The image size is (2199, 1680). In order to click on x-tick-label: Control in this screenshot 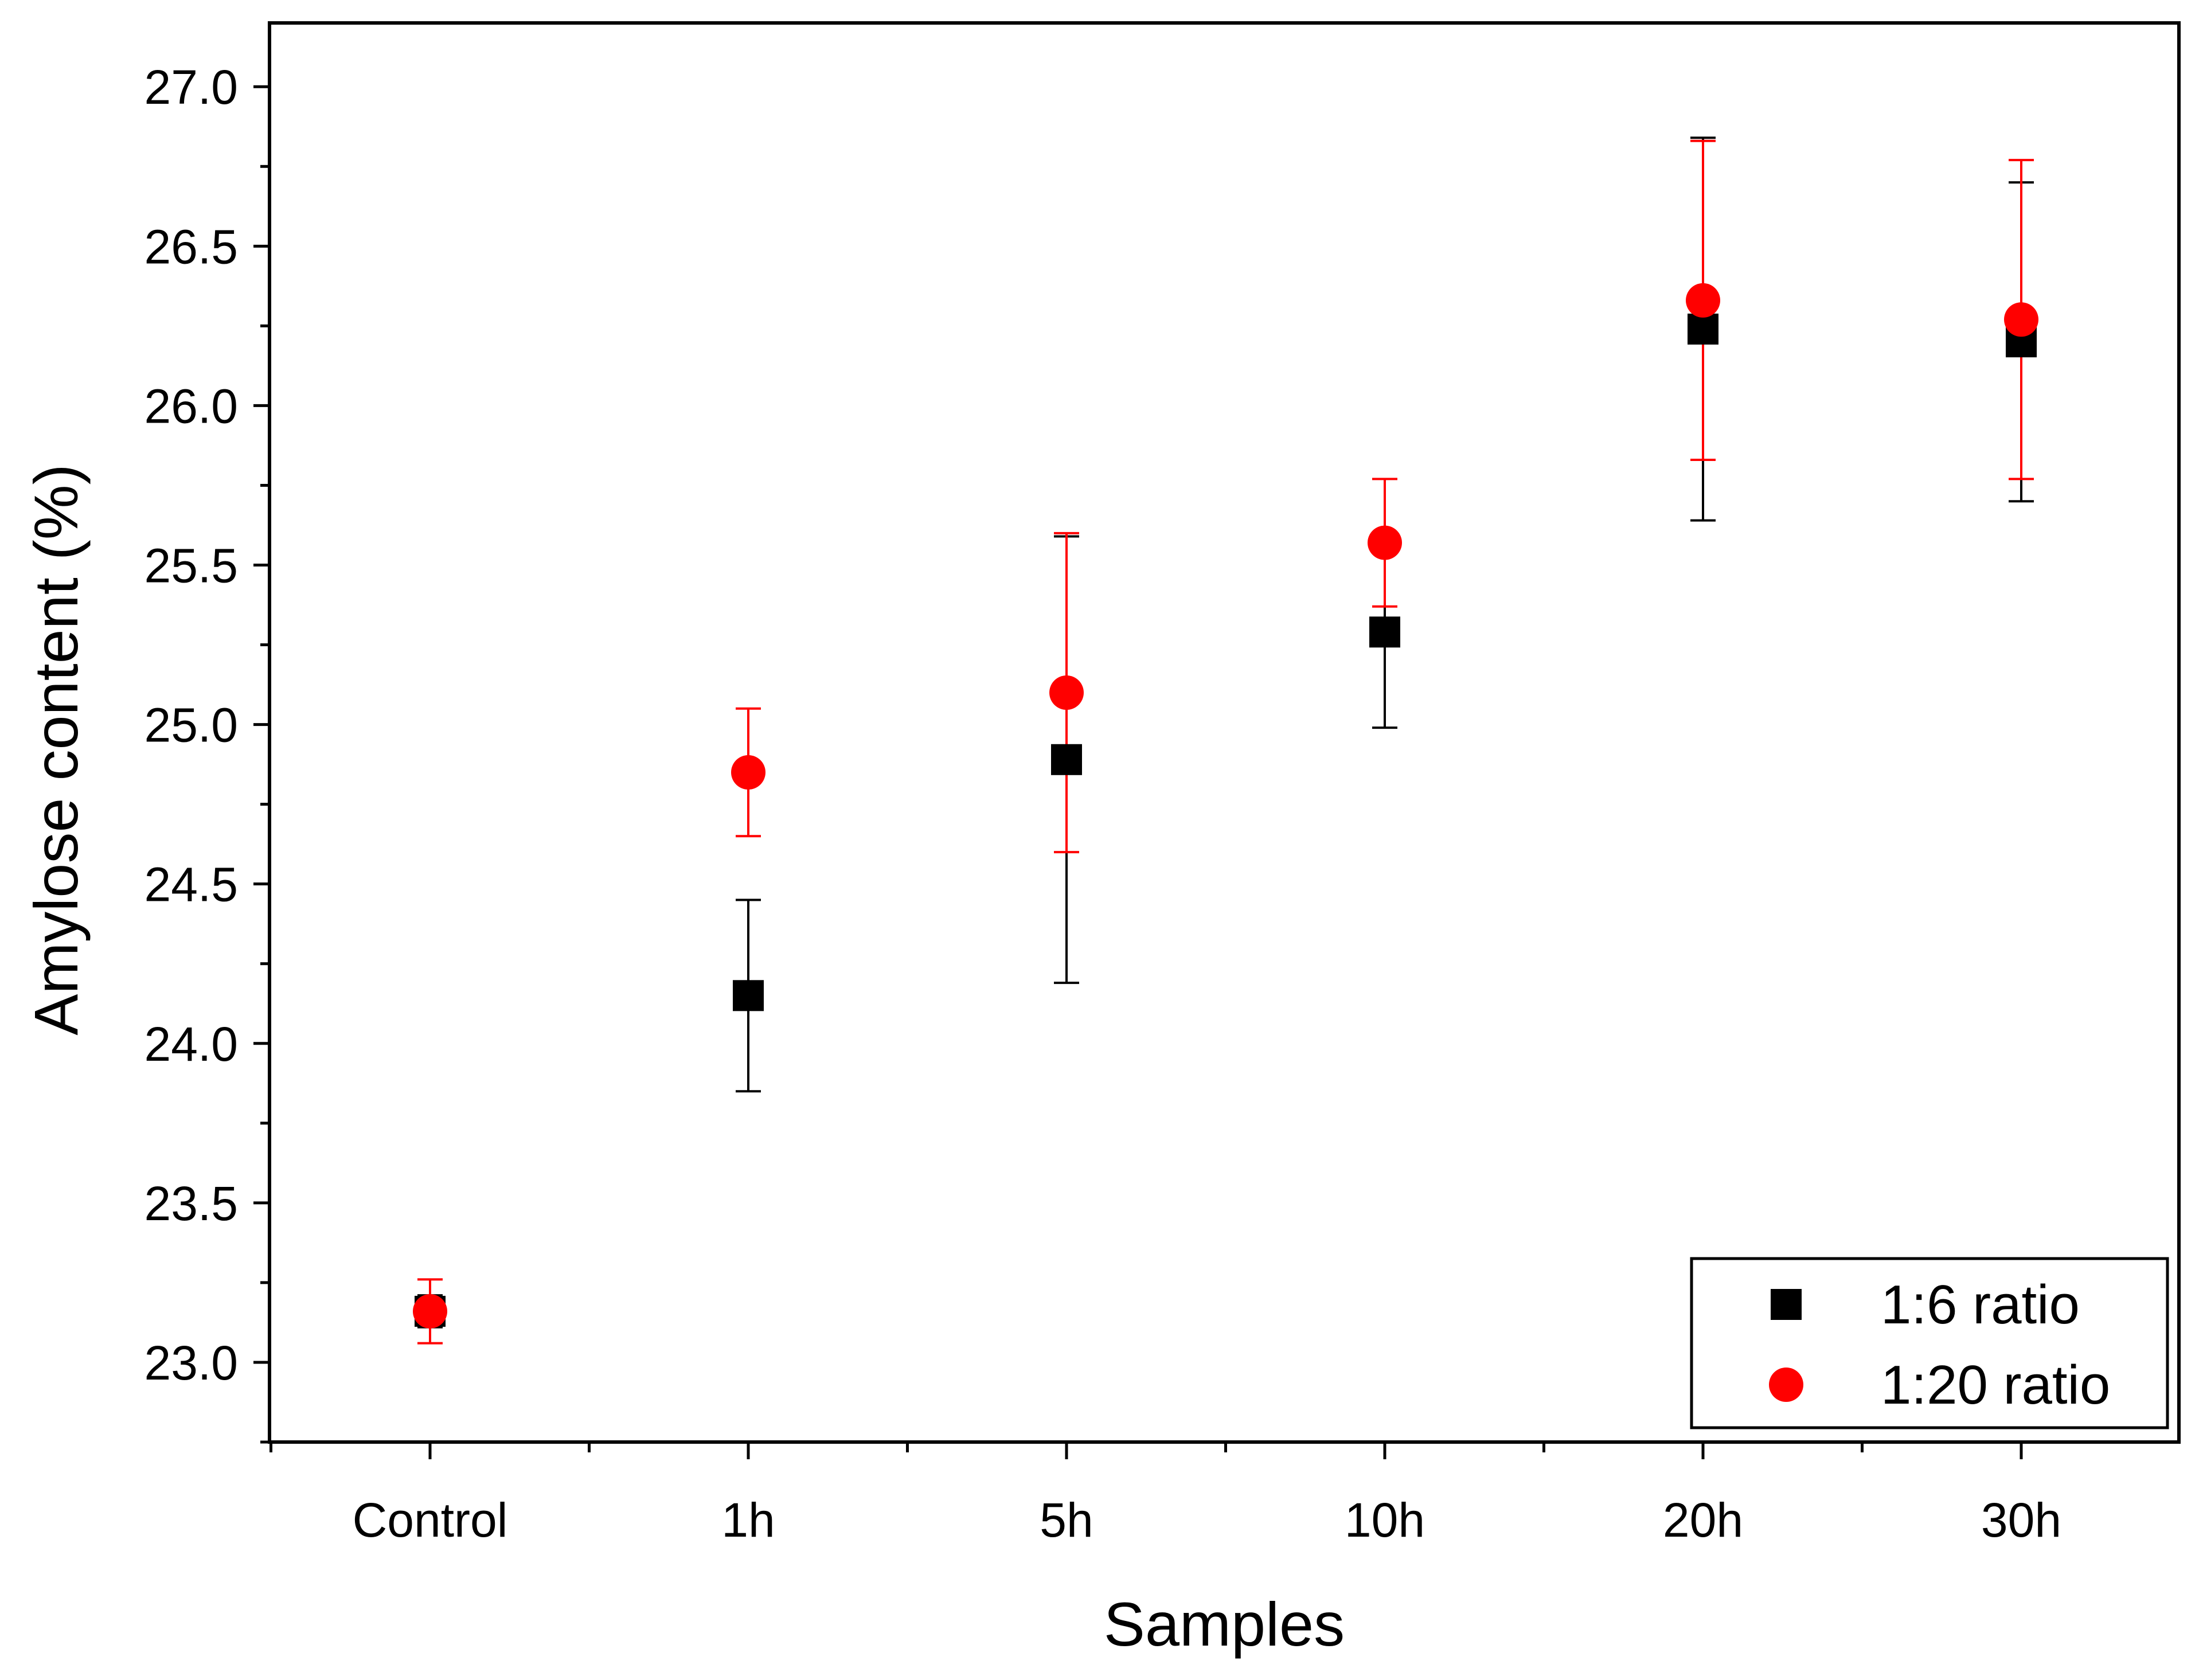, I will do `click(431, 1520)`.